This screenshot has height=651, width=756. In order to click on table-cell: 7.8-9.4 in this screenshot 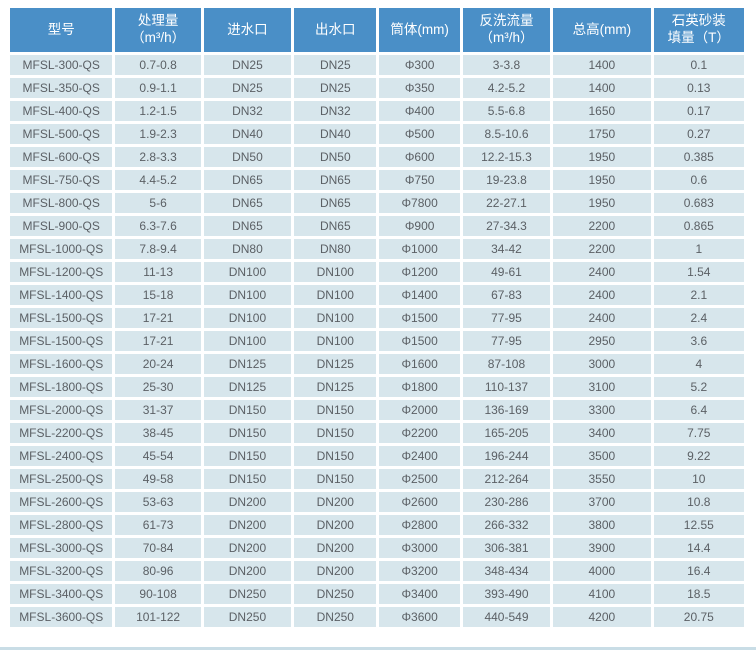, I will do `click(158, 249)`.